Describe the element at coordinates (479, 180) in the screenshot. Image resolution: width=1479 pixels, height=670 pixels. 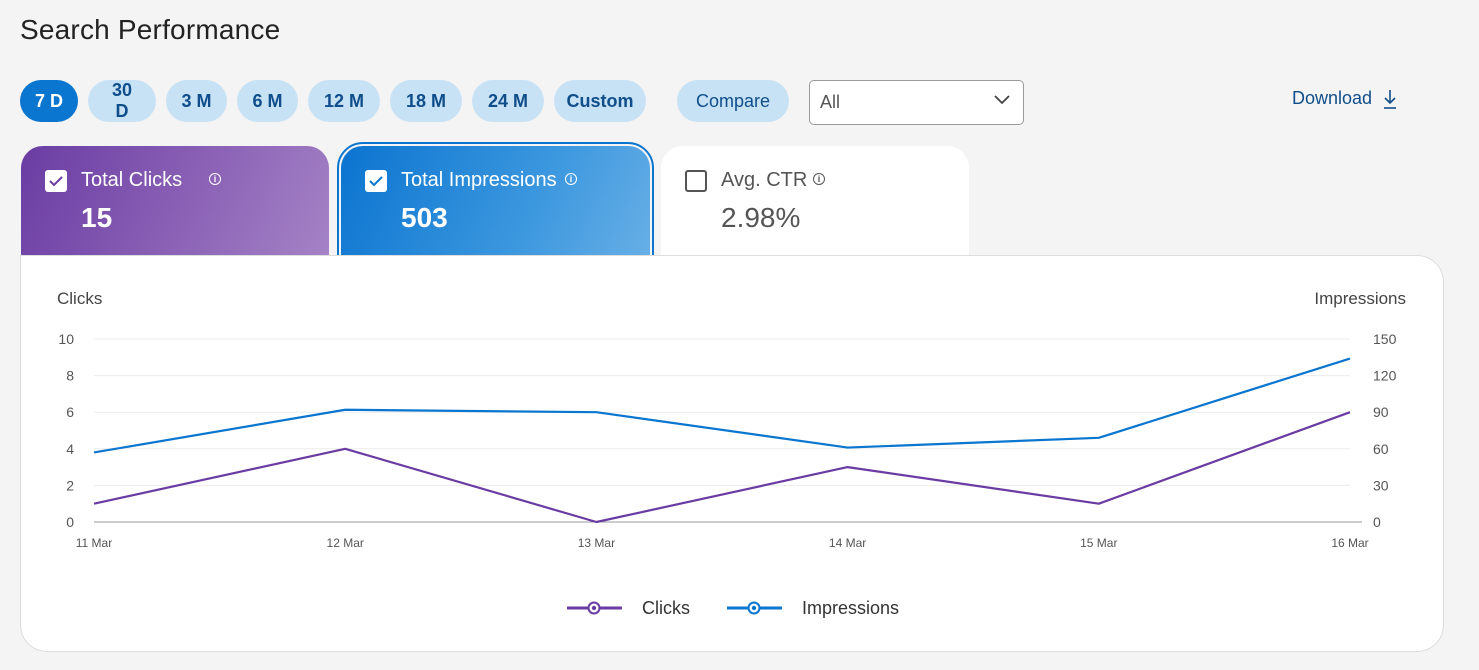
I see `impressions-label: Total Impressions` at that location.